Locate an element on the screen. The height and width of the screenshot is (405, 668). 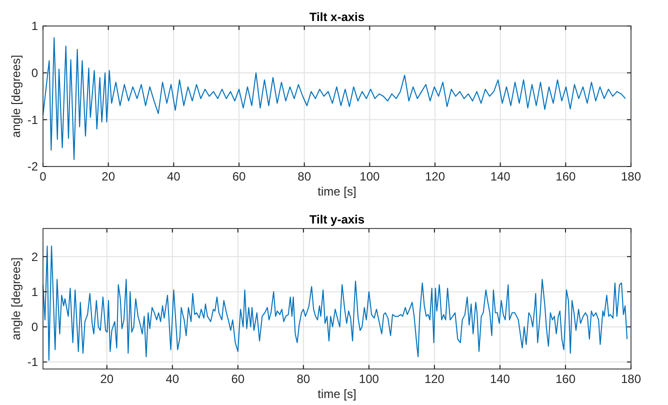
x-tick-label: 0 is located at coordinates (43, 177).